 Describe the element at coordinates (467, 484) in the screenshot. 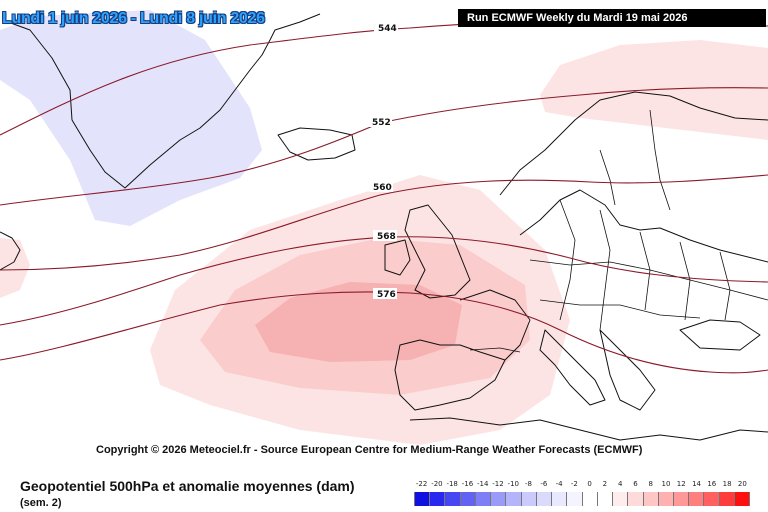

I see `scale-tick-label: -16` at that location.